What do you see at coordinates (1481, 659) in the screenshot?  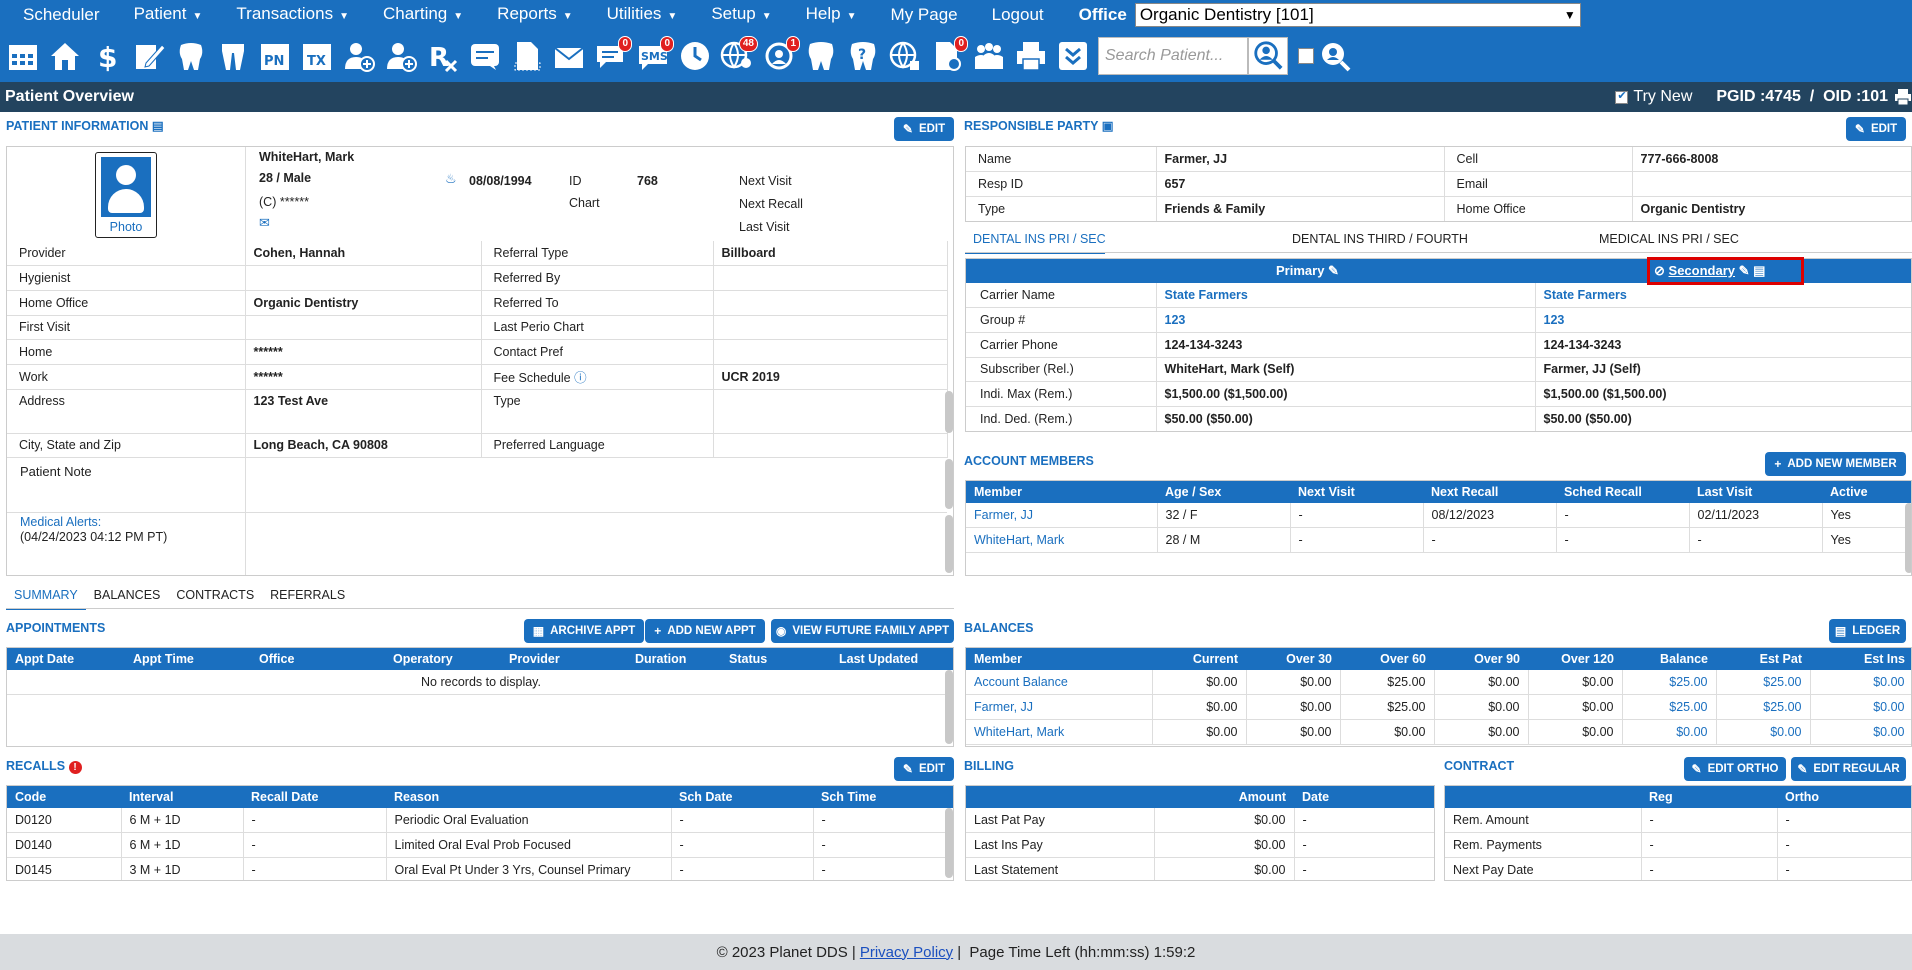 I see `column-header: Over 90` at bounding box center [1481, 659].